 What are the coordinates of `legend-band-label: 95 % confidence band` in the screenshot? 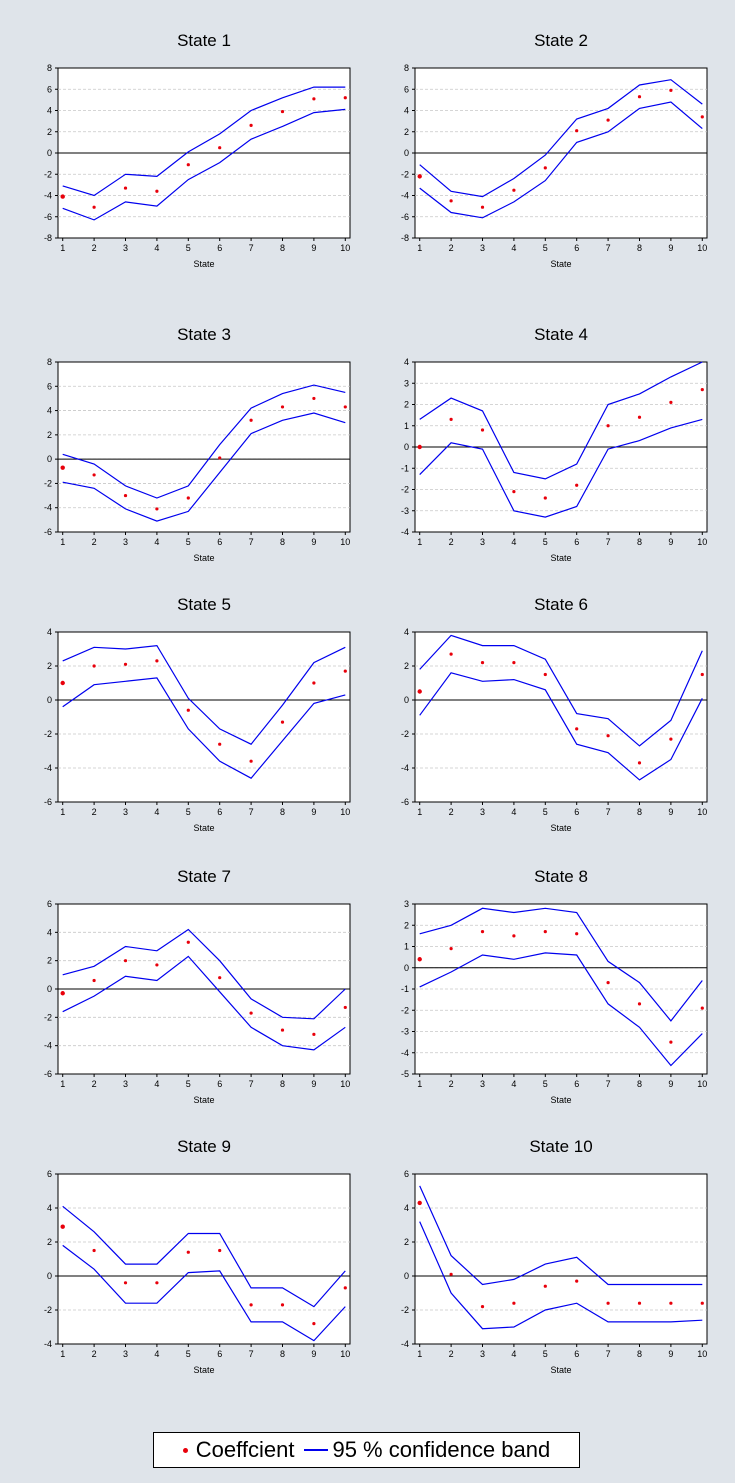 It's located at (441, 1449).